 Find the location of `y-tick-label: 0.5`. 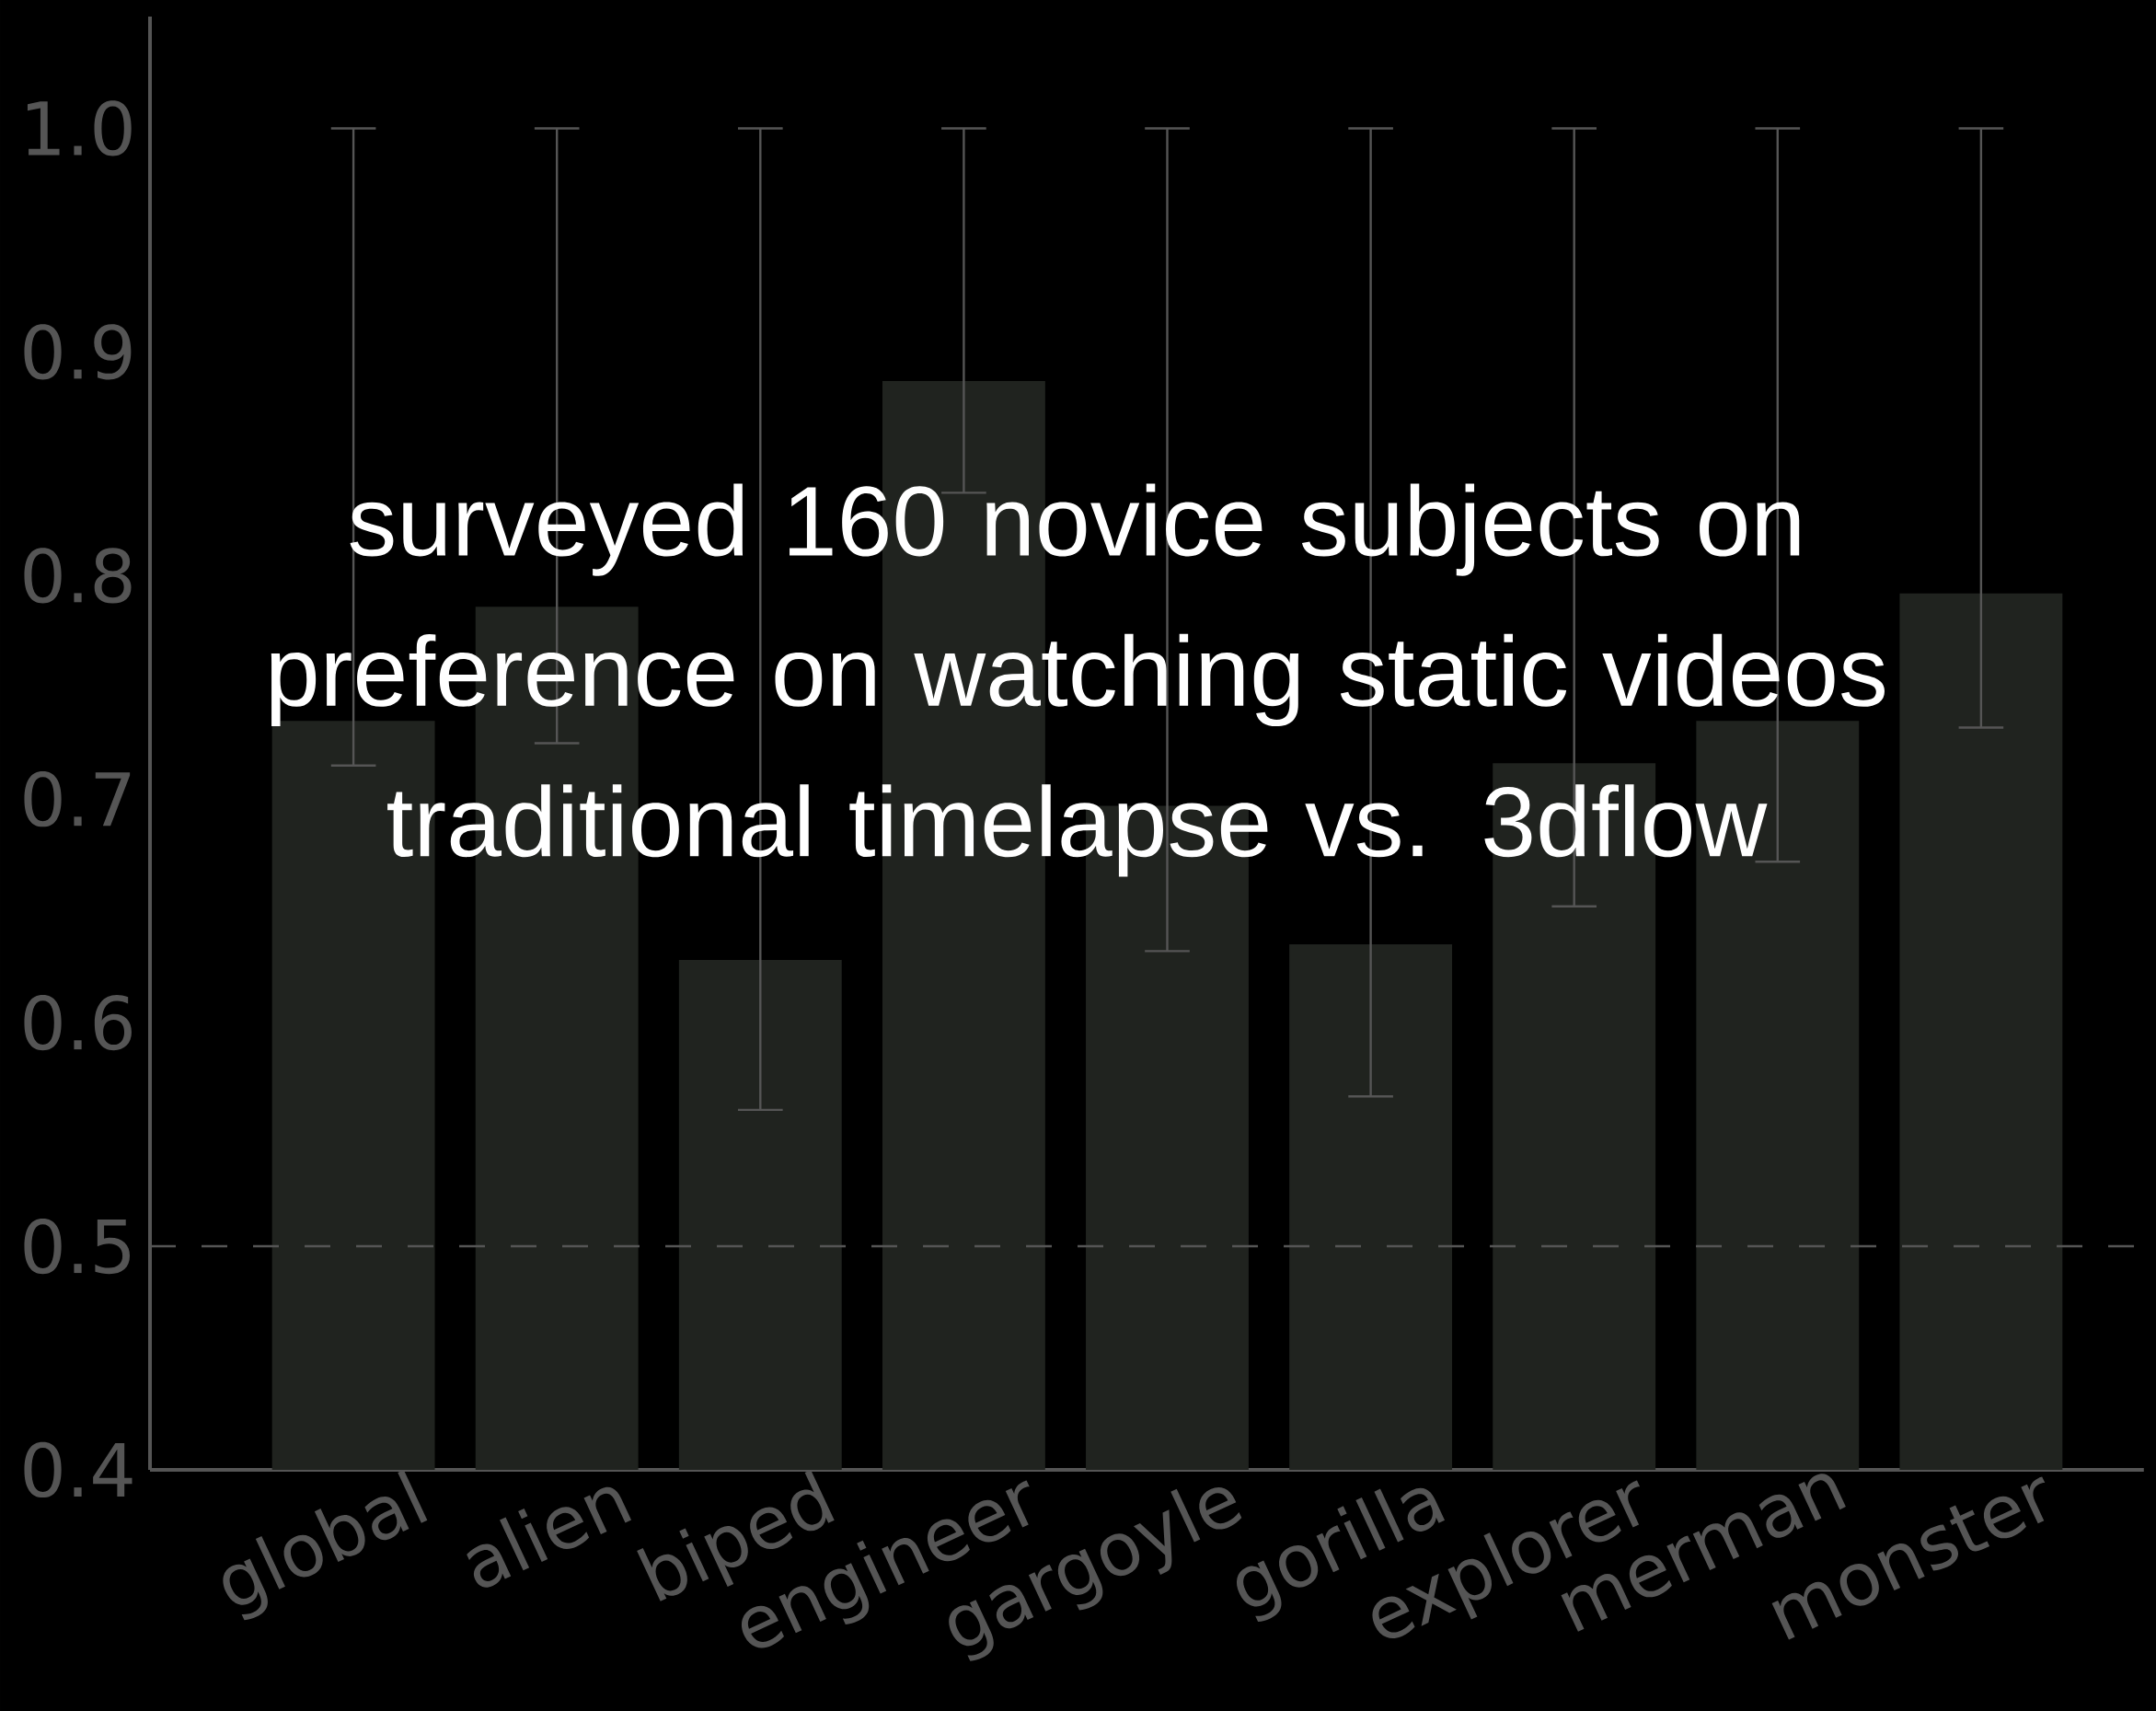

y-tick-label: 0.5 is located at coordinates (77, 1246).